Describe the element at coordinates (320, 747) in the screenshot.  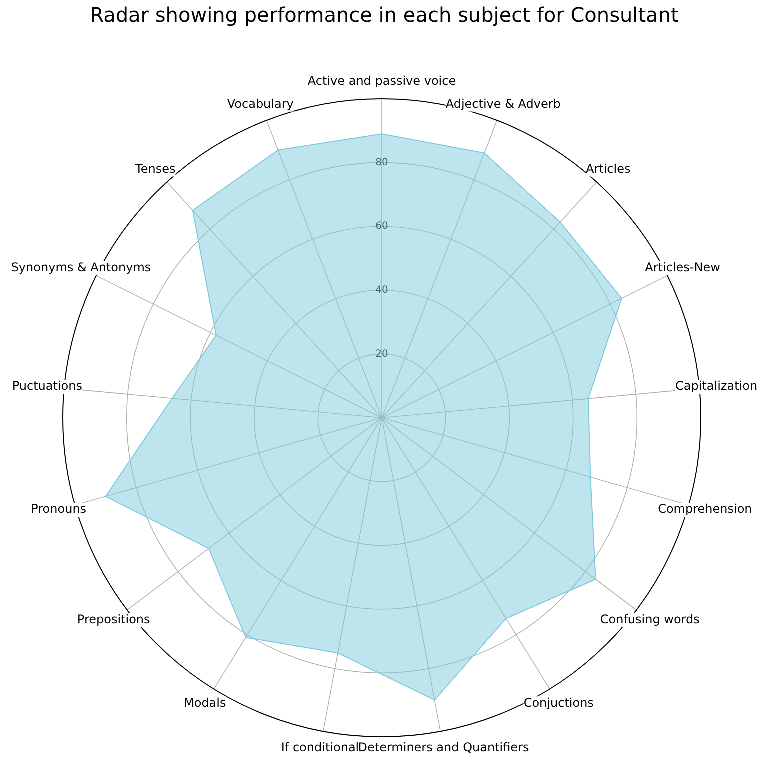
I see `spoke-label: If conditional` at that location.